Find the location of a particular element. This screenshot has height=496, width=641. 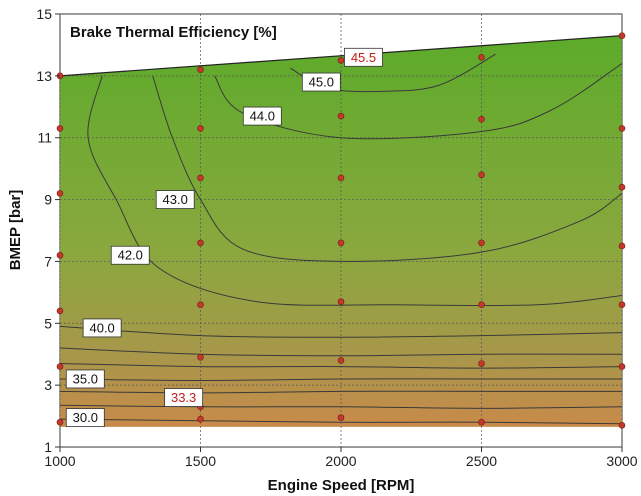

contour-label-text: 43.0 is located at coordinates (175, 199).